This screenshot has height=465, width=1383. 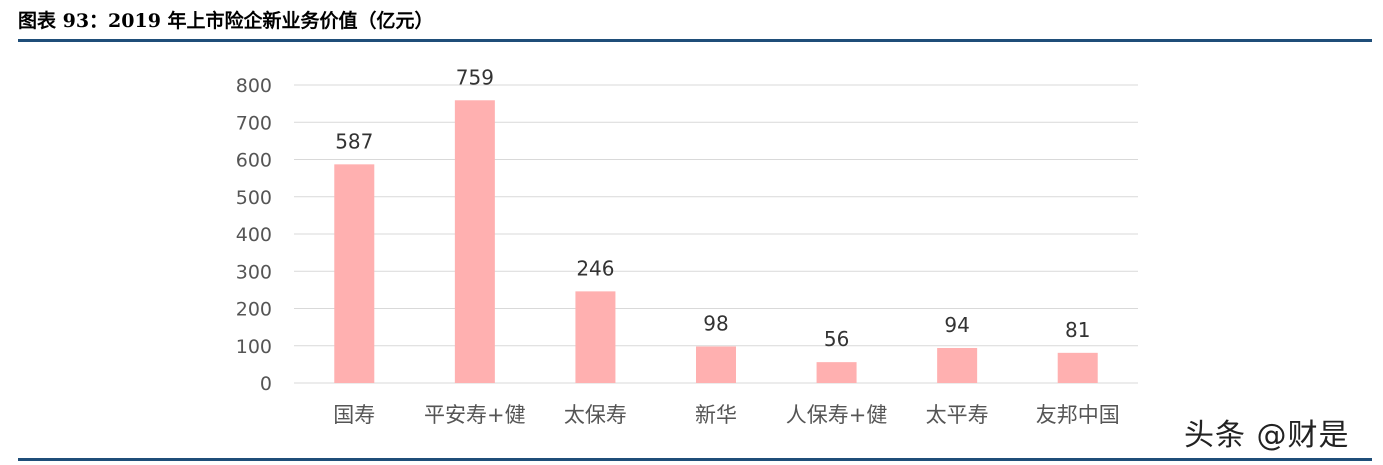 What do you see at coordinates (715, 323) in the screenshot?
I see `data-label: 98` at bounding box center [715, 323].